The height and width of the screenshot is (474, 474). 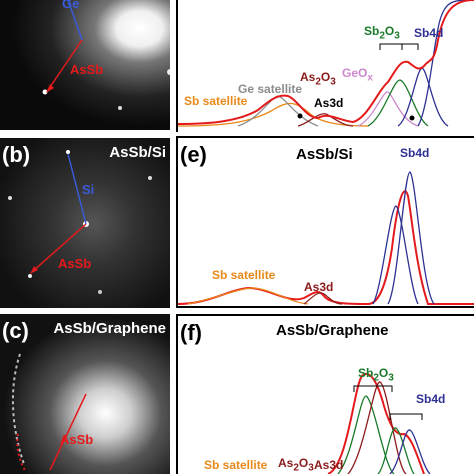 I want to click on sb-satellite-label-f: Sb satellite, so click(x=236, y=465).